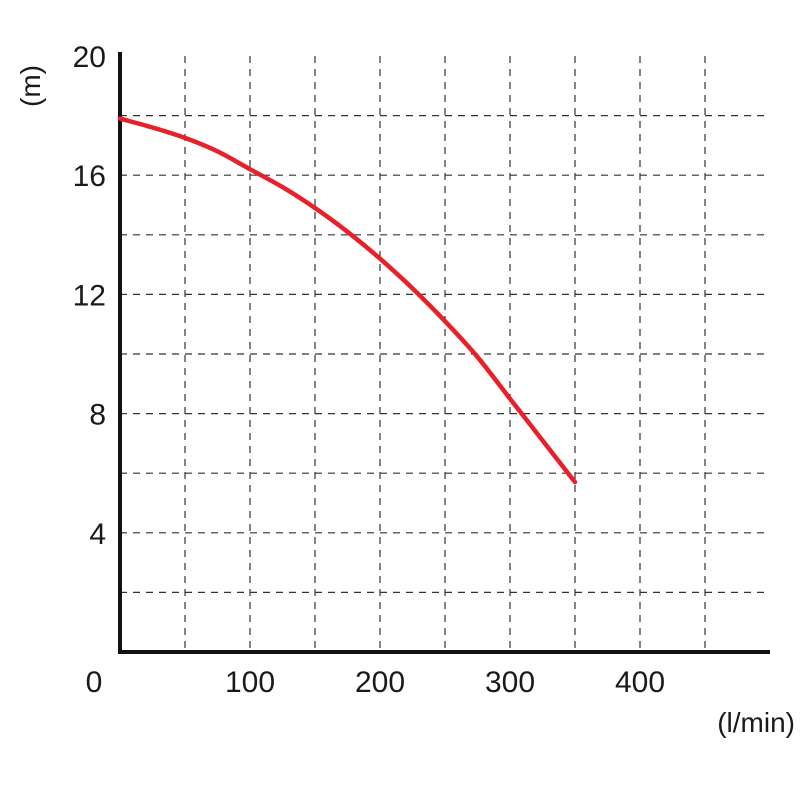 This screenshot has width=800, height=800. What do you see at coordinates (97, 534) in the screenshot?
I see `y-tick-label: 4` at bounding box center [97, 534].